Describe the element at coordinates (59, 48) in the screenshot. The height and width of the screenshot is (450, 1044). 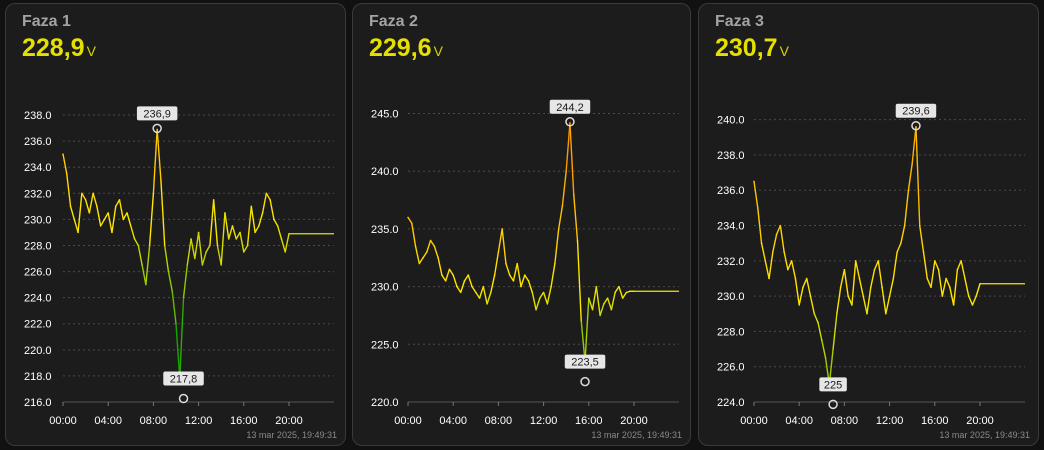
I see `card-value: 228,9 V` at that location.